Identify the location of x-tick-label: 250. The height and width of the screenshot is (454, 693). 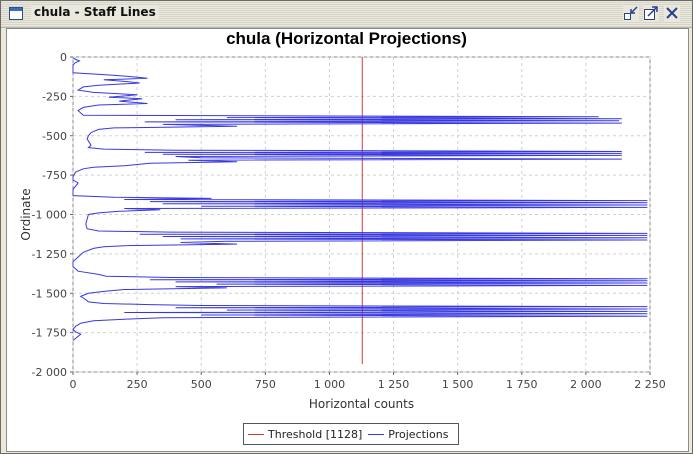
(137, 384).